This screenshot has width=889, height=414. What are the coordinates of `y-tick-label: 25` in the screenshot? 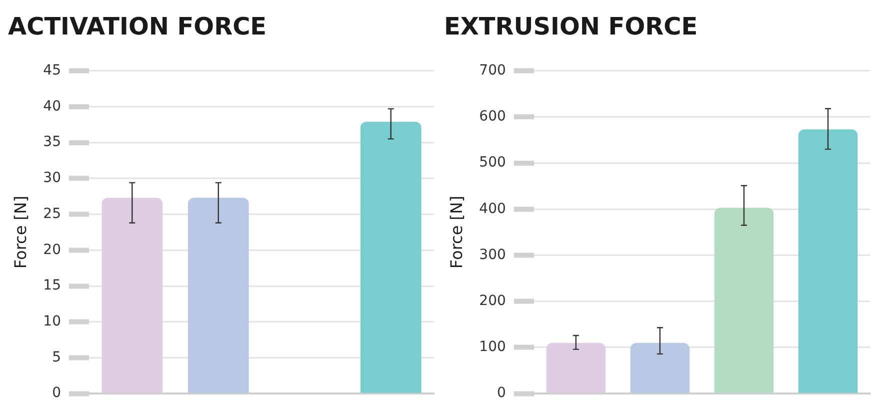 It's located at (52, 214).